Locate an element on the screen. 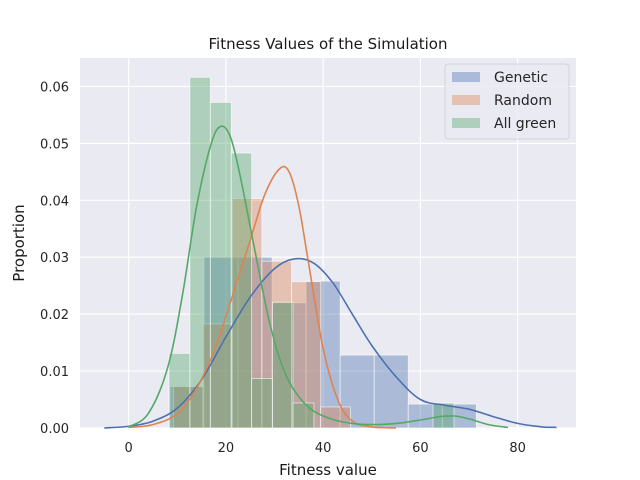 Image resolution: width=640 pixels, height=480 pixels. y-tick-label: 0.05 is located at coordinates (54, 144).